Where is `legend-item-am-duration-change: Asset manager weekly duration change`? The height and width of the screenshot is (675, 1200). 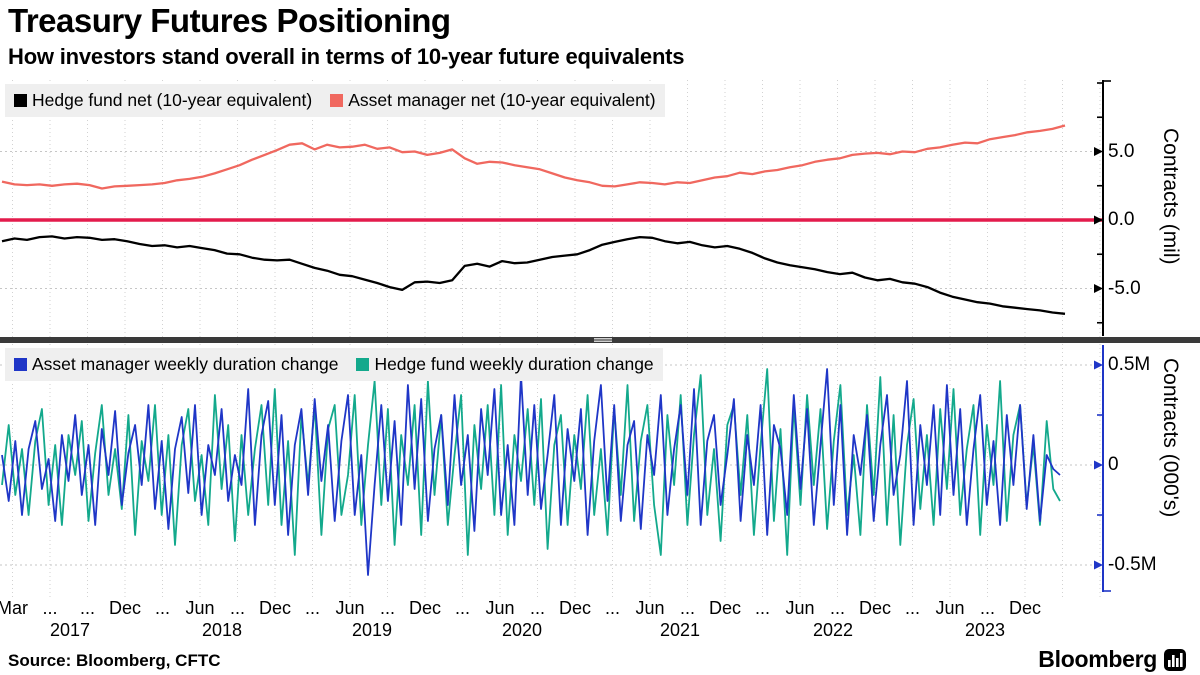 legend-item-am-duration-change: Asset manager weekly duration change is located at coordinates (176, 364).